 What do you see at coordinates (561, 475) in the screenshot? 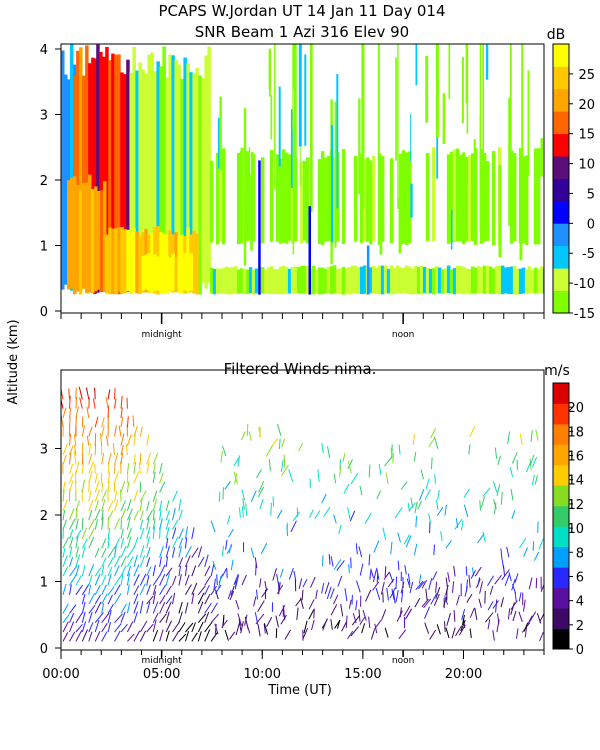
I see `winds-colorbar-cell` at bounding box center [561, 475].